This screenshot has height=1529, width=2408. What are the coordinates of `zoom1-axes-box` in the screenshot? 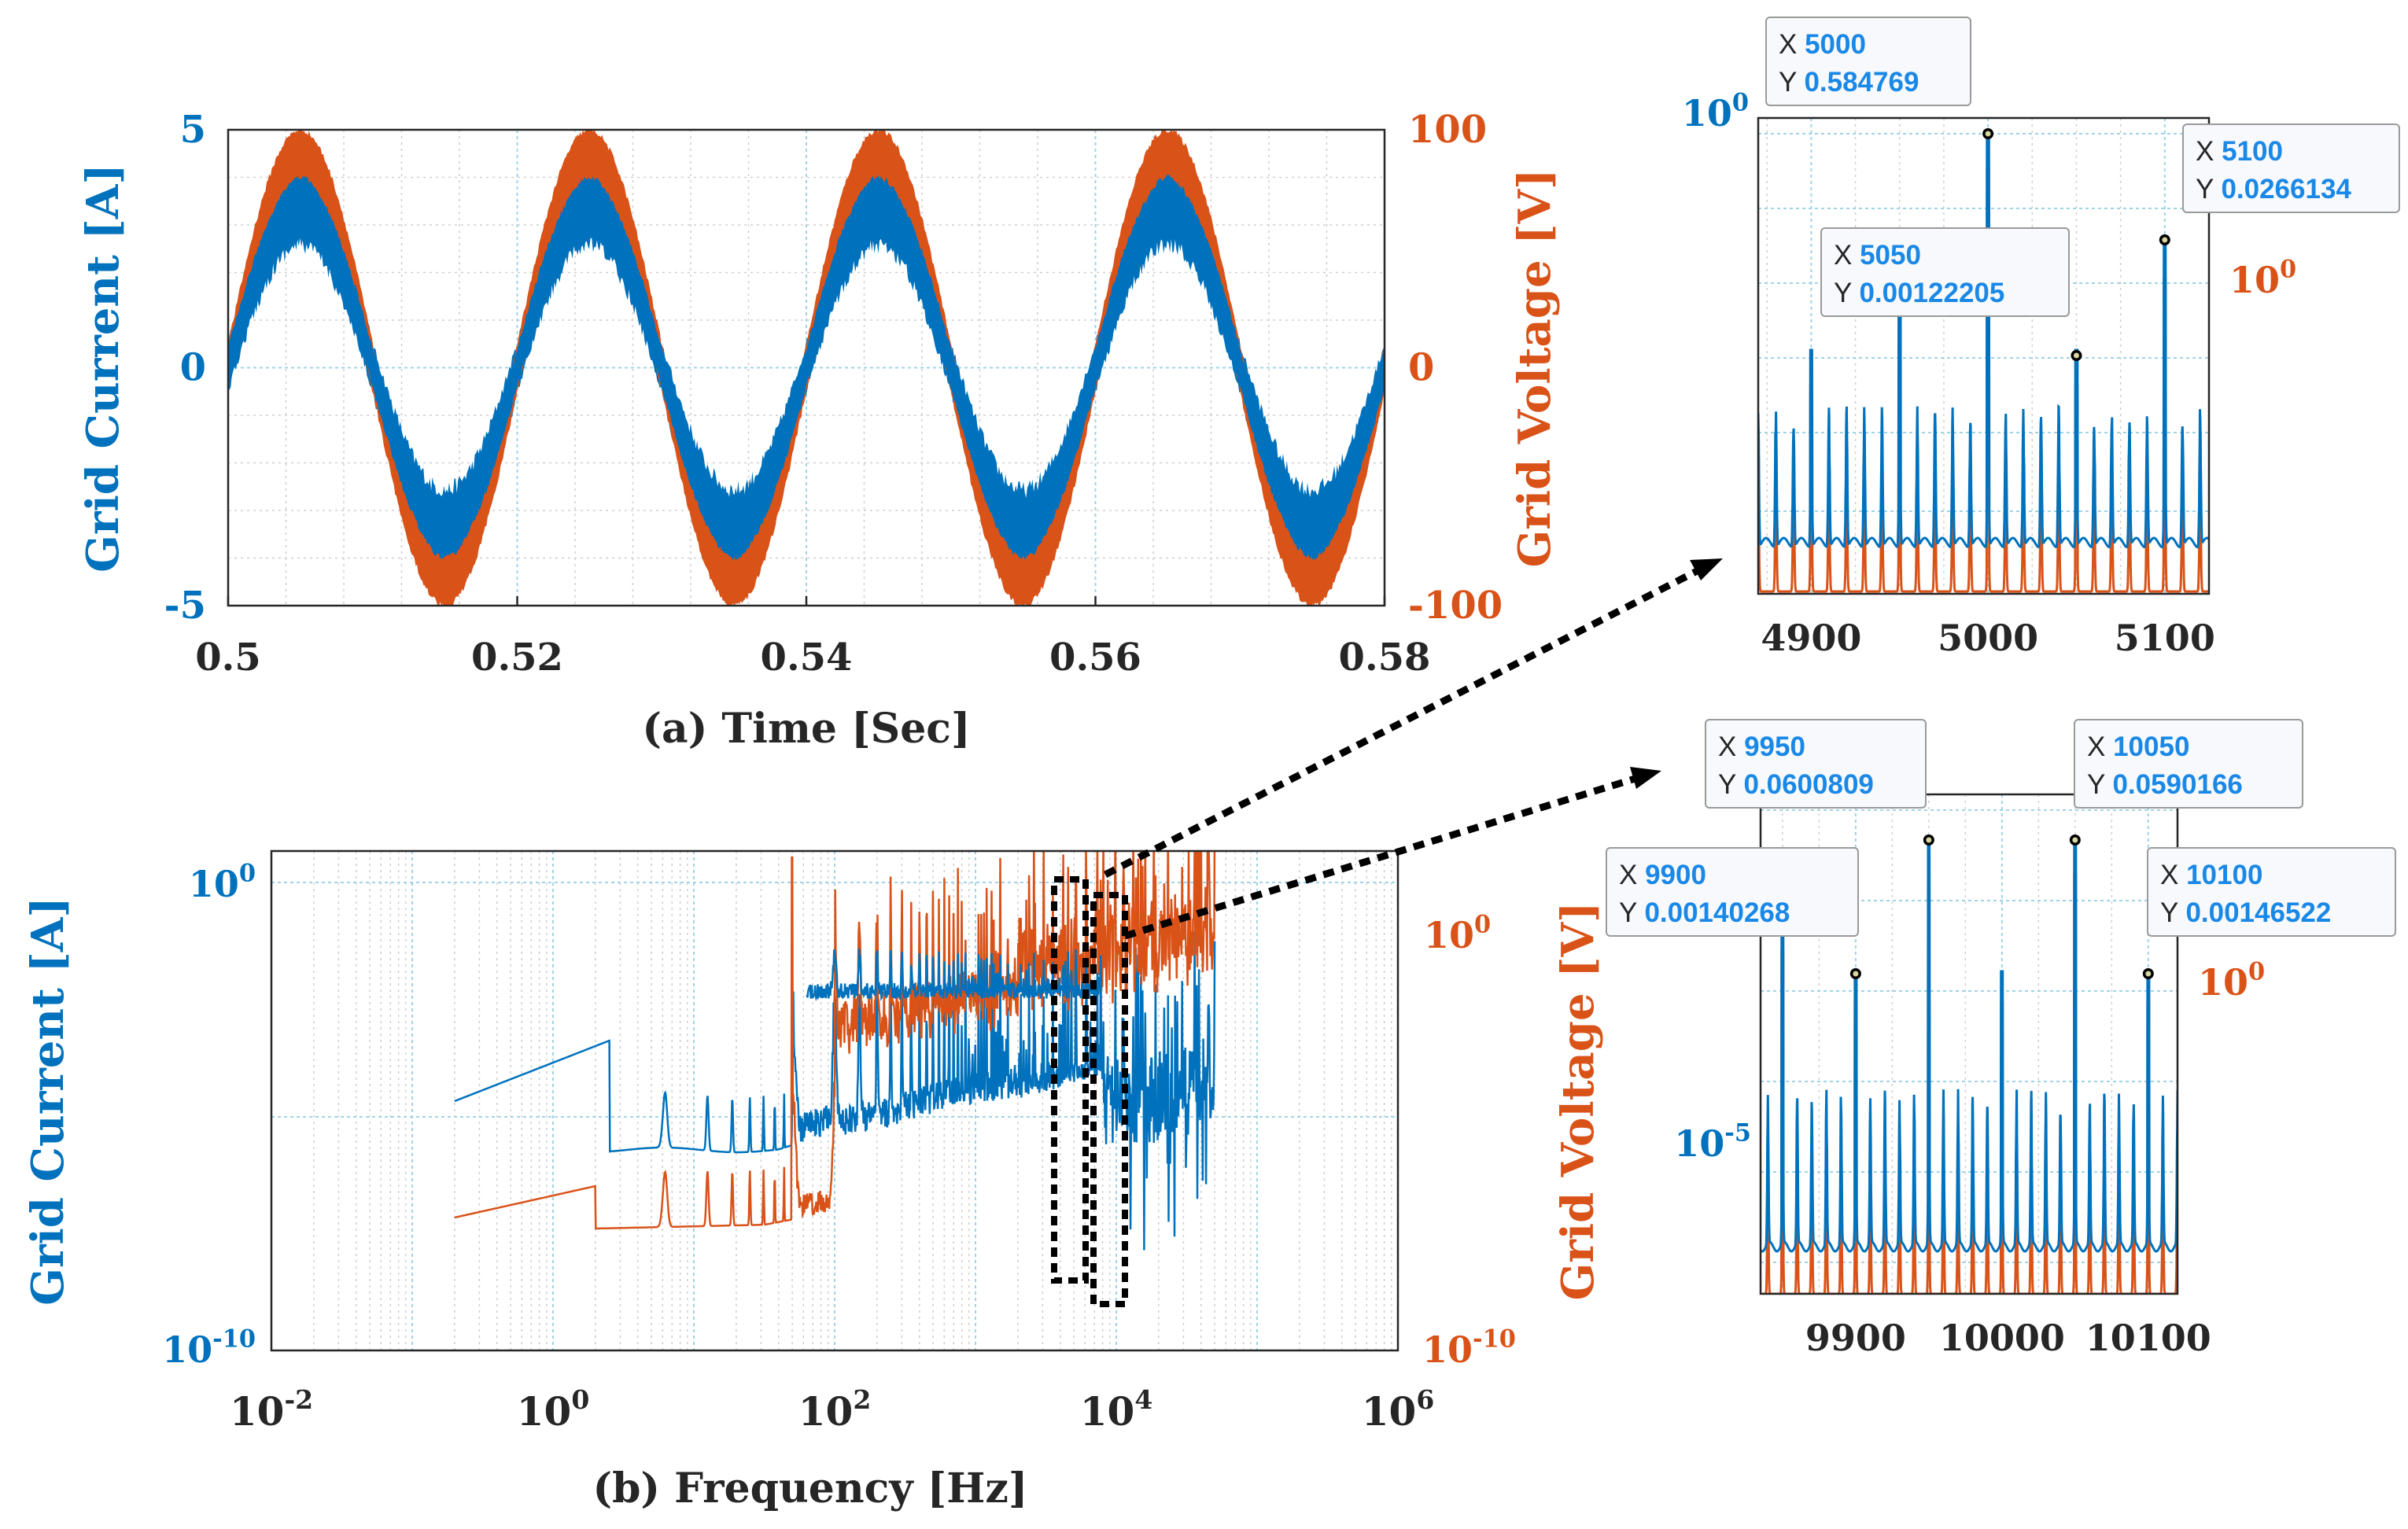 It's located at (1984, 355).